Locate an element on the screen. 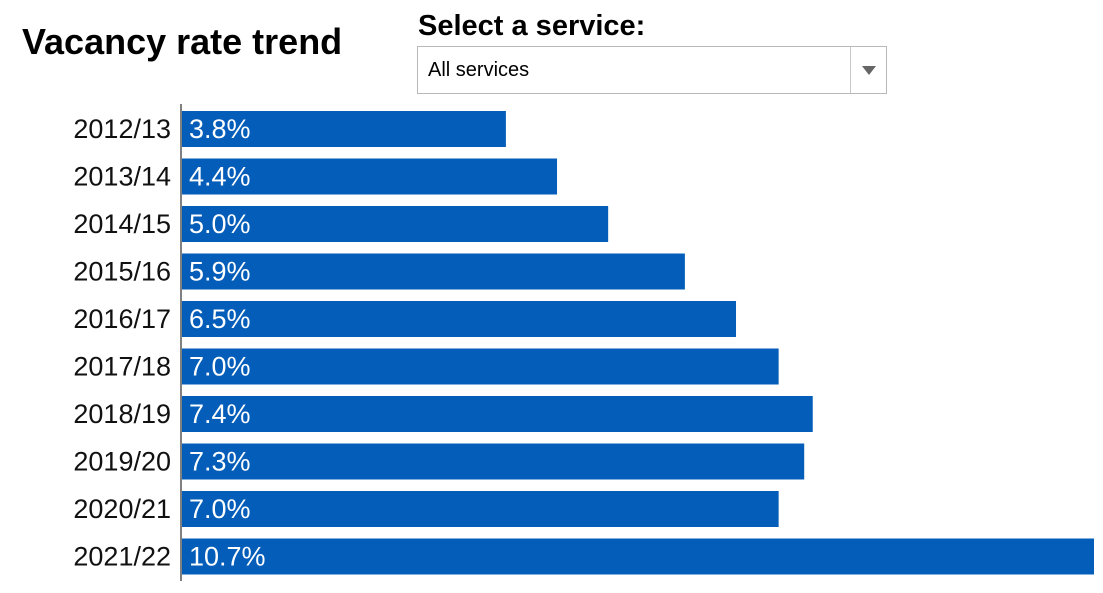 The width and height of the screenshot is (1103, 593). category-label: 2017/18 is located at coordinates (122, 367).